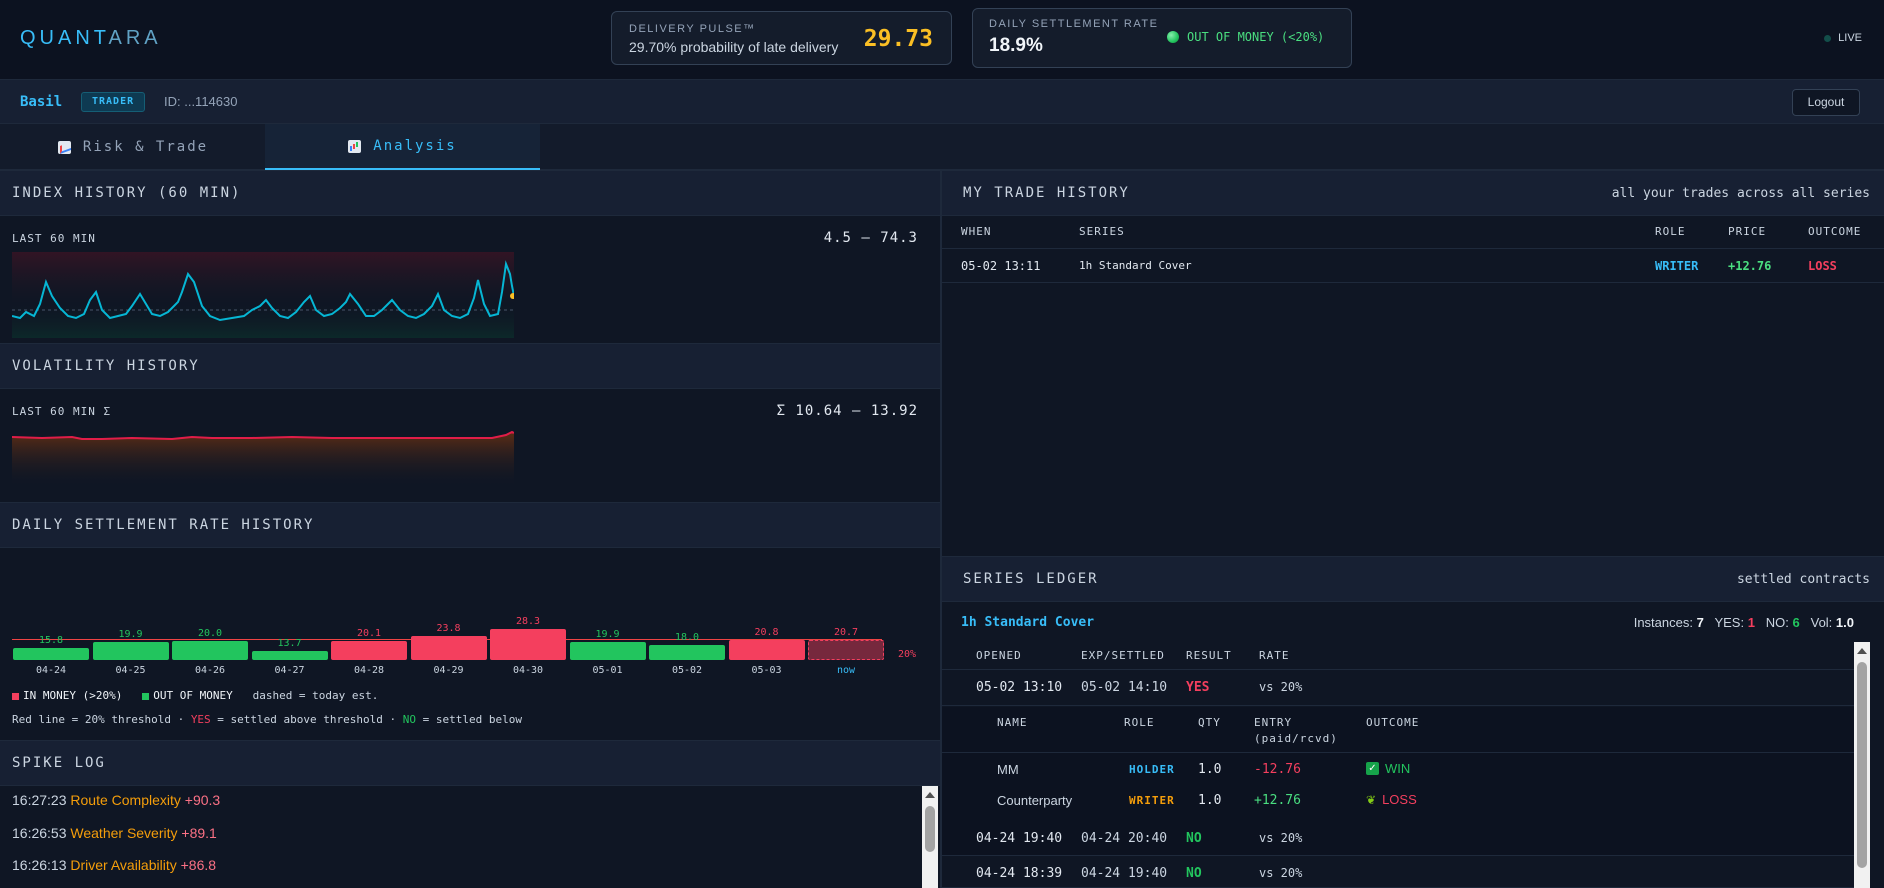  Describe the element at coordinates (355, 146) in the screenshot. I see `bar-chart-icon` at that location.